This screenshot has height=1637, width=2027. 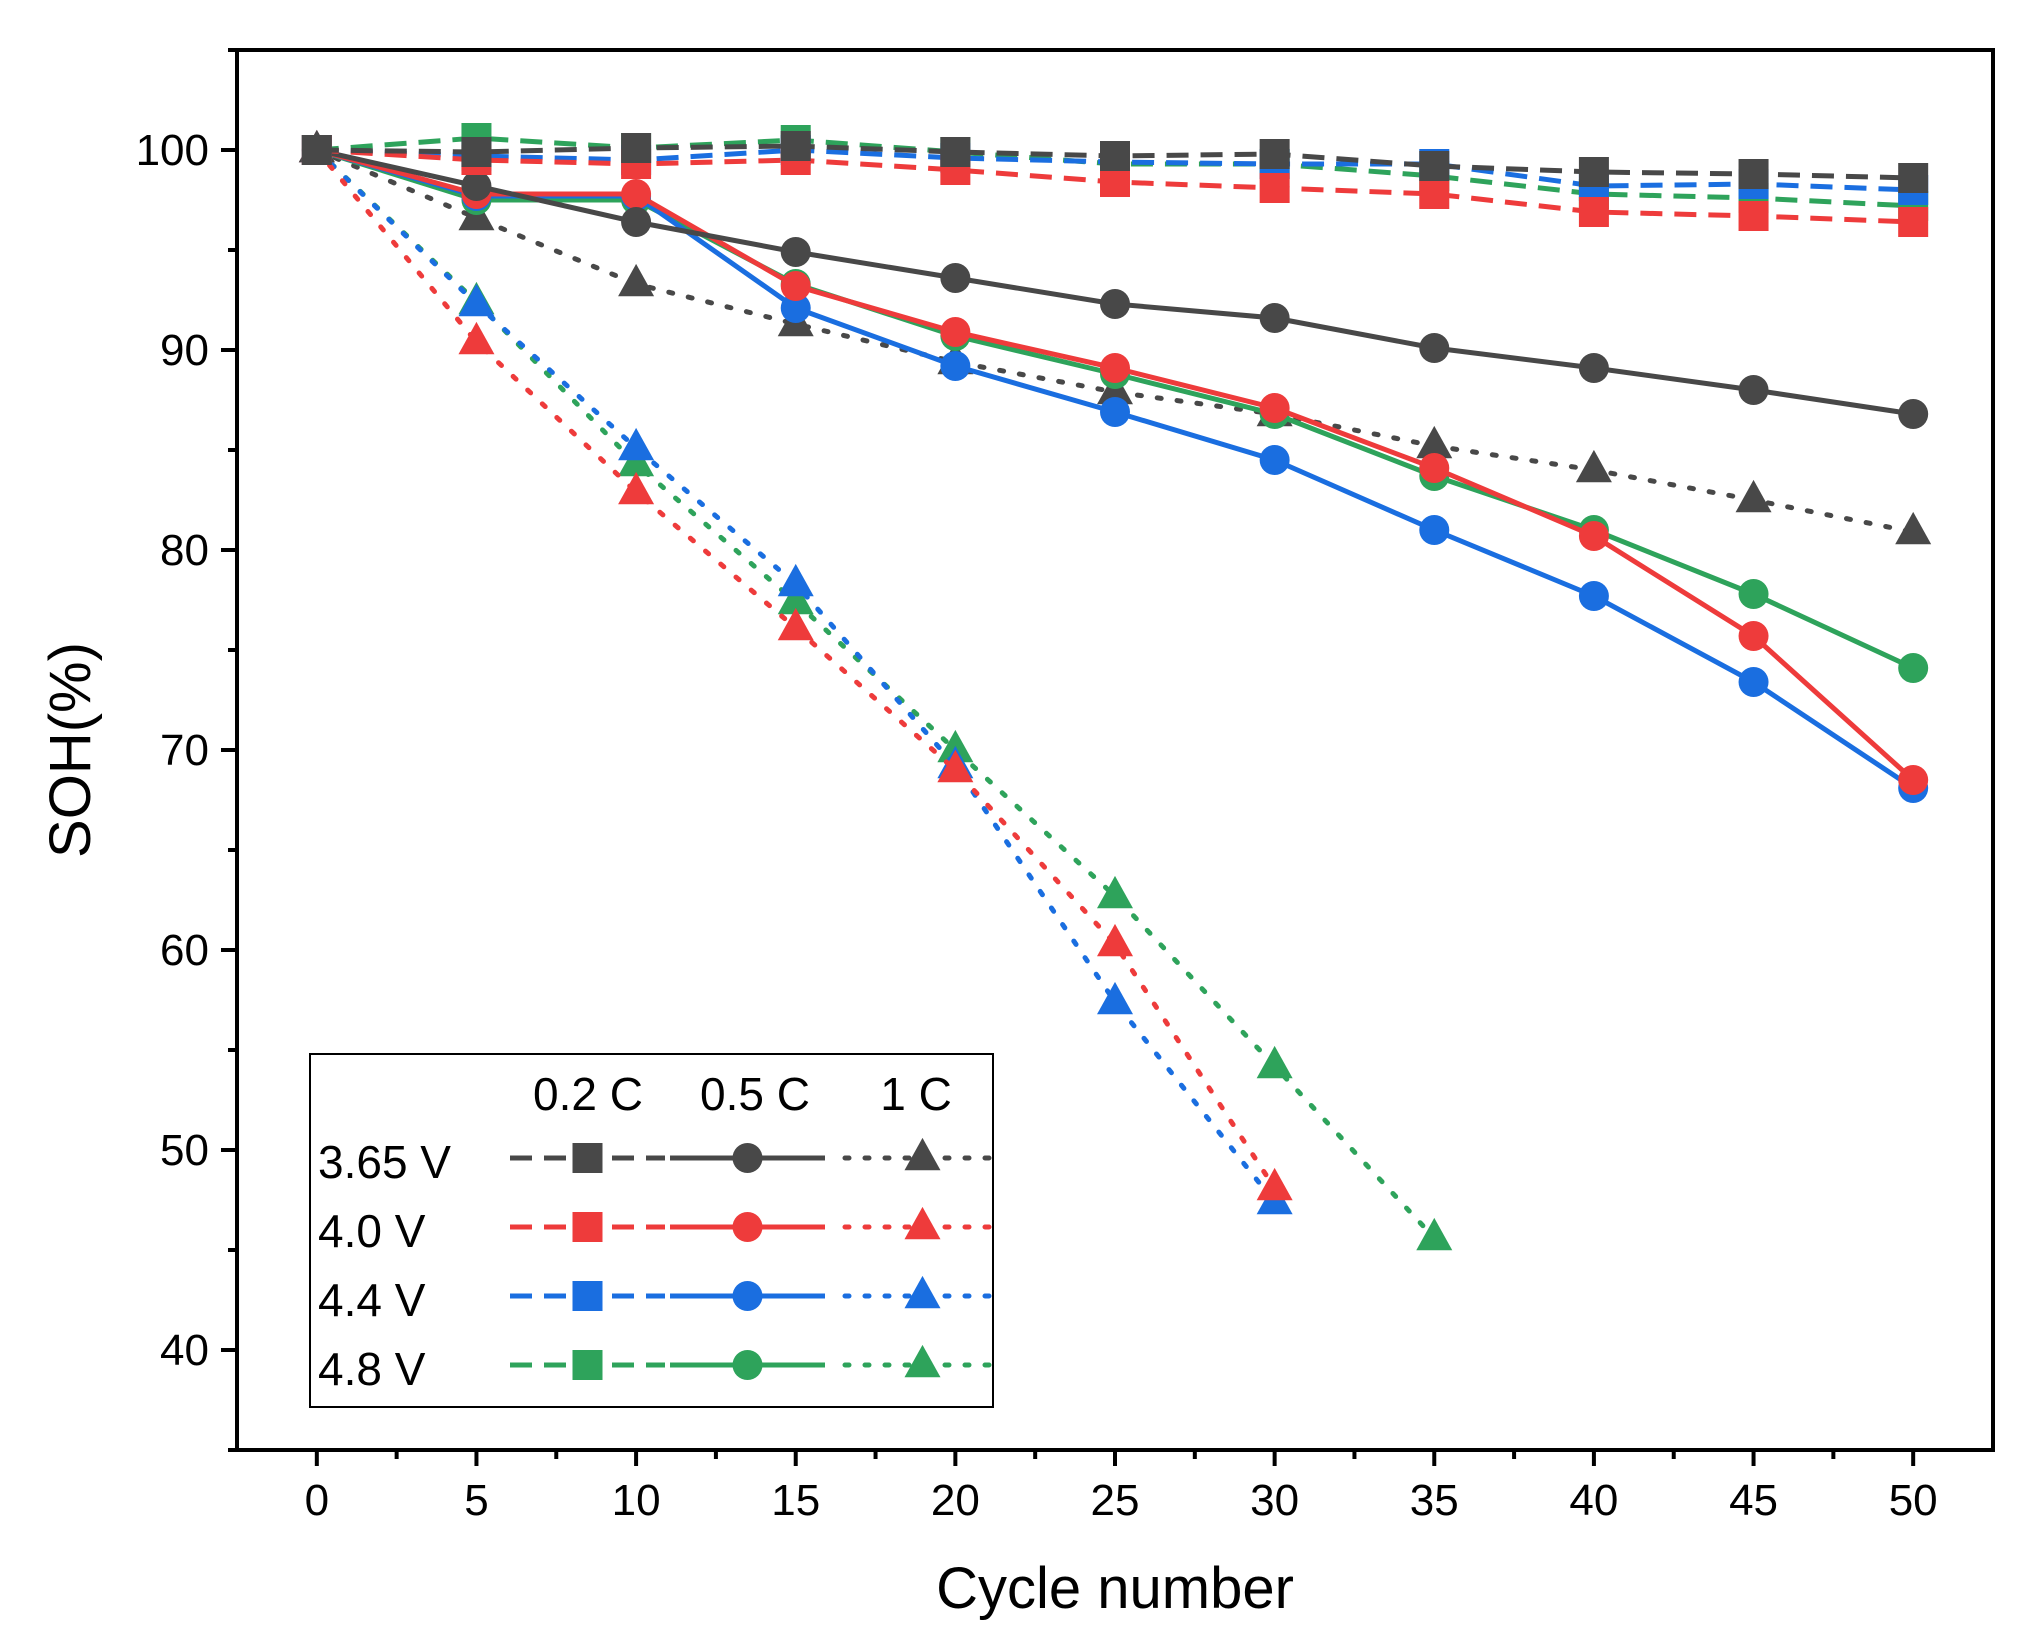 What do you see at coordinates (1115, 282) in the screenshot?
I see `series-3-65-v-0-5-c` at bounding box center [1115, 282].